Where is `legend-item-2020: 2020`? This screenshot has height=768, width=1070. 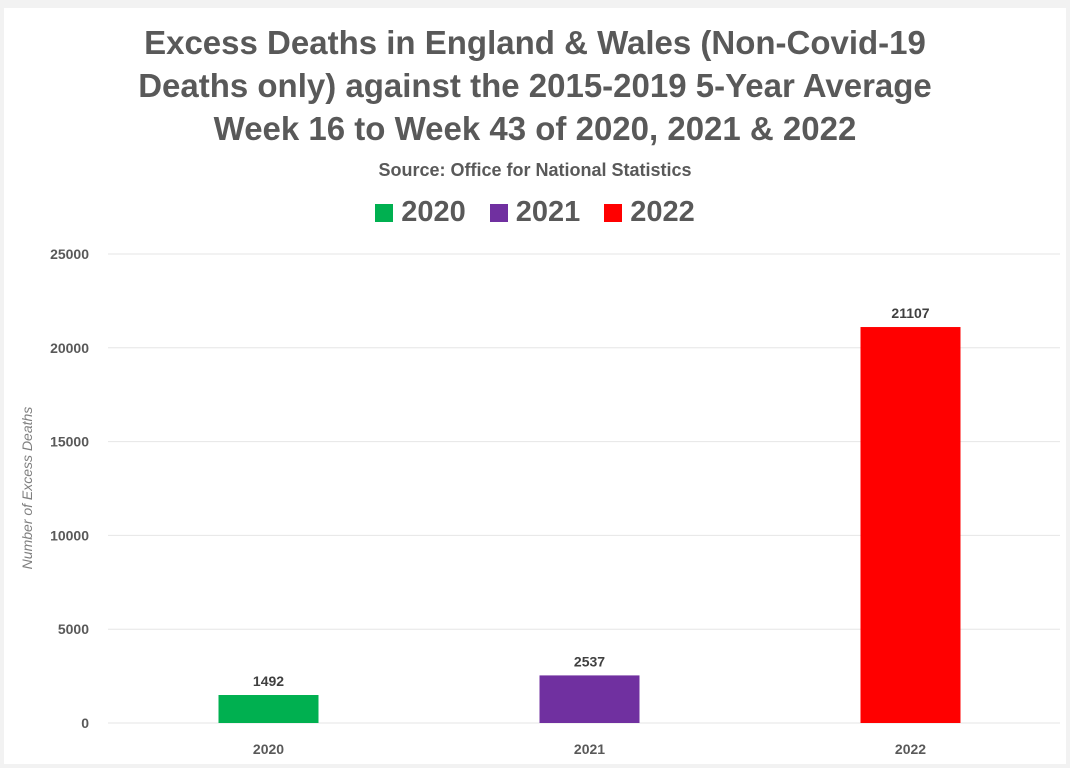
legend-item-2020: 2020 is located at coordinates (420, 212).